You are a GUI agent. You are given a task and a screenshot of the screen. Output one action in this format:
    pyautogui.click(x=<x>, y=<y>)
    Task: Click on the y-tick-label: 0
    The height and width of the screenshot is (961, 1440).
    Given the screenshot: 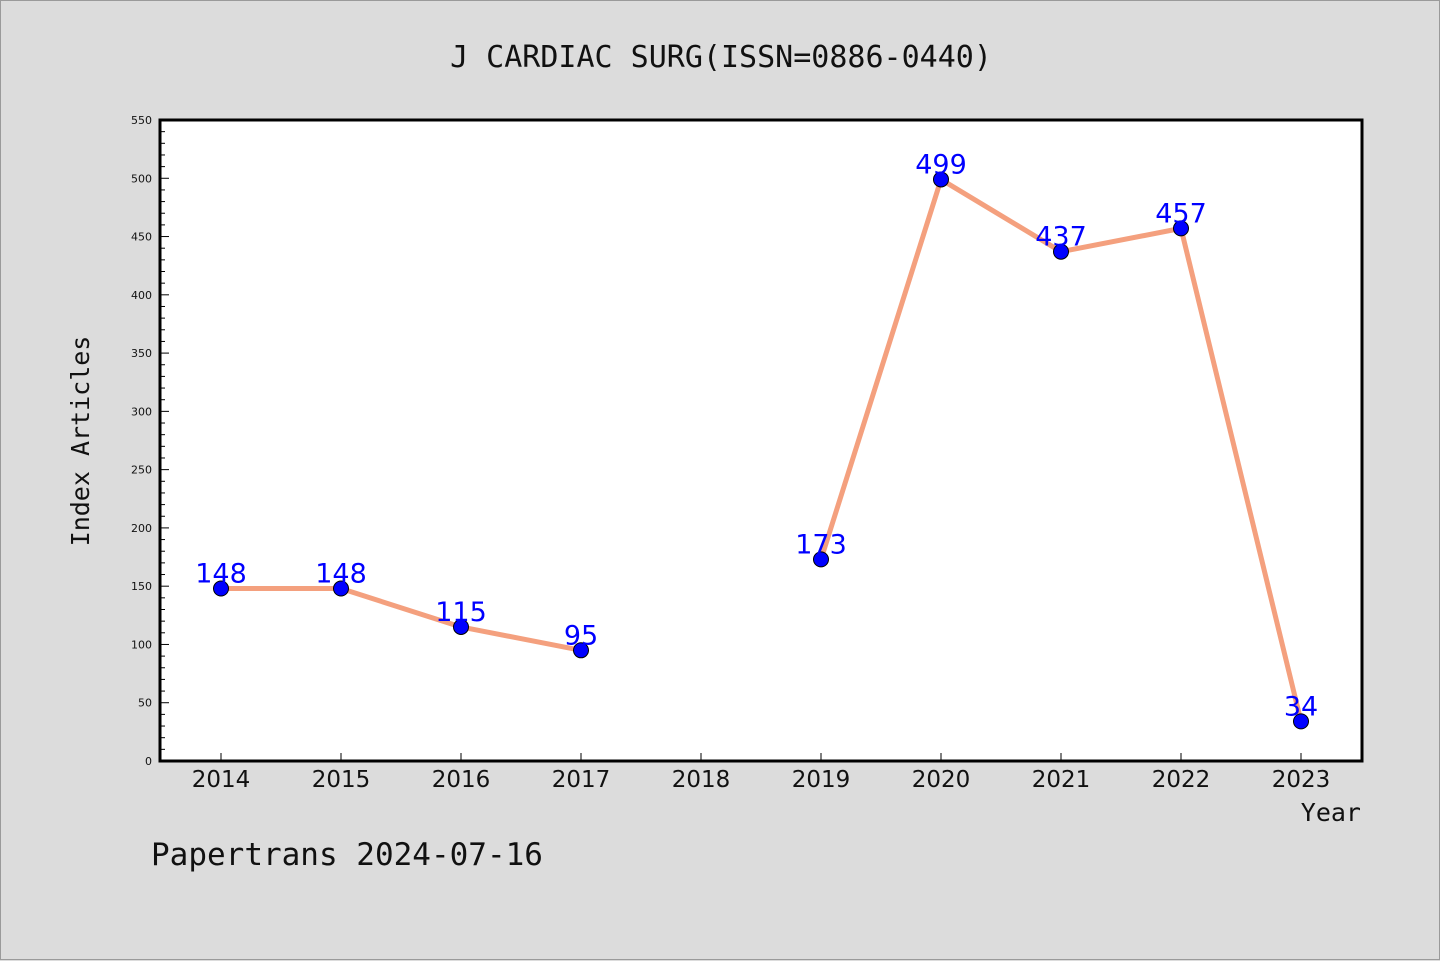 What is the action you would take?
    pyautogui.click(x=148, y=761)
    